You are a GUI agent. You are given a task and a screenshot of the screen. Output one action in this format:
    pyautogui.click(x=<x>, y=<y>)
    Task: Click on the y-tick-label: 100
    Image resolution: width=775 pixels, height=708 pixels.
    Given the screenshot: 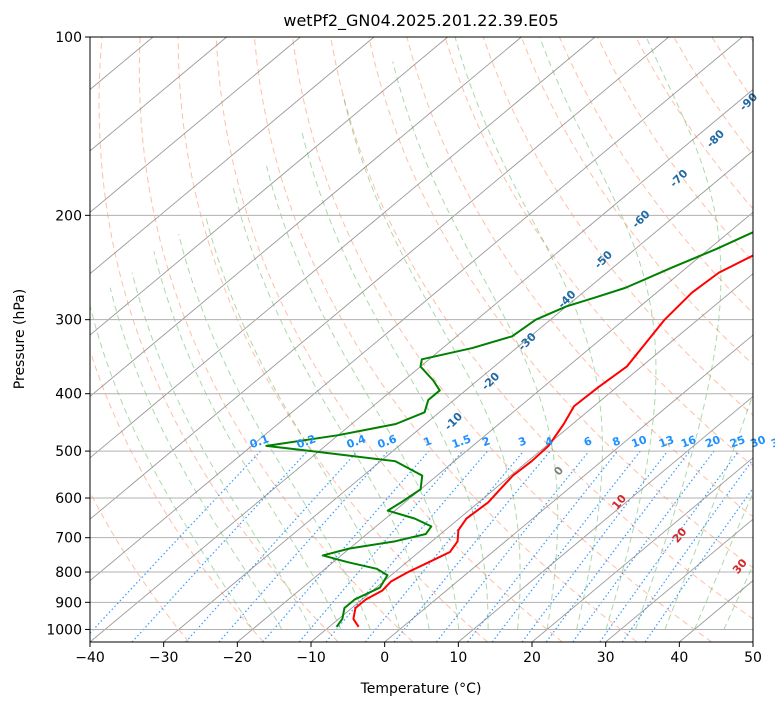 What is the action you would take?
    pyautogui.click(x=68, y=38)
    